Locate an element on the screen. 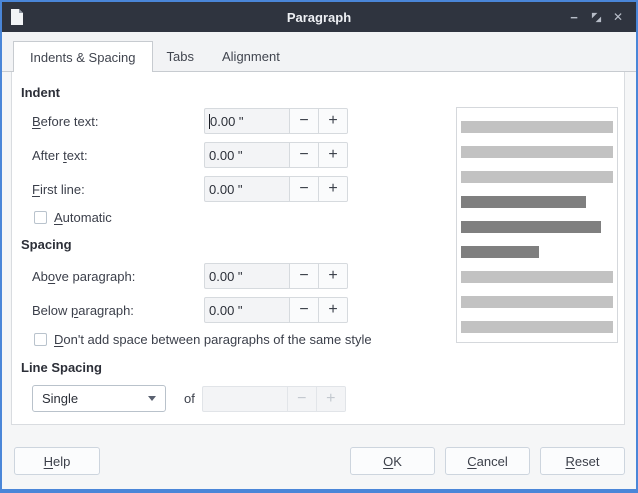  of-decrement-button: − is located at coordinates (301, 398).